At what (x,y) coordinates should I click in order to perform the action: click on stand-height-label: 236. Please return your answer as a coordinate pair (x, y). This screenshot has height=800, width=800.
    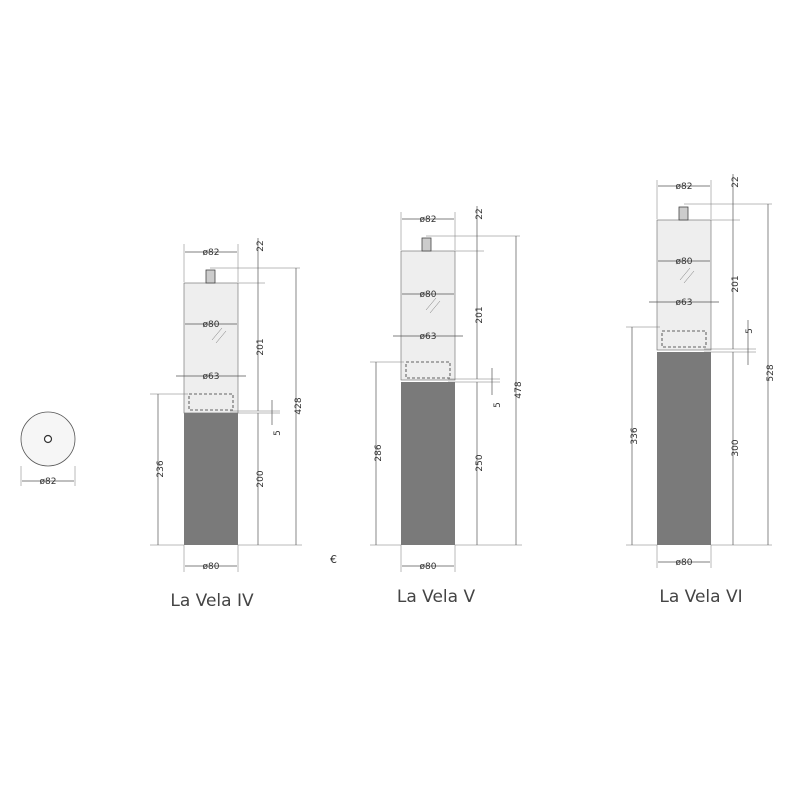
    Looking at the image, I should click on (161, 468).